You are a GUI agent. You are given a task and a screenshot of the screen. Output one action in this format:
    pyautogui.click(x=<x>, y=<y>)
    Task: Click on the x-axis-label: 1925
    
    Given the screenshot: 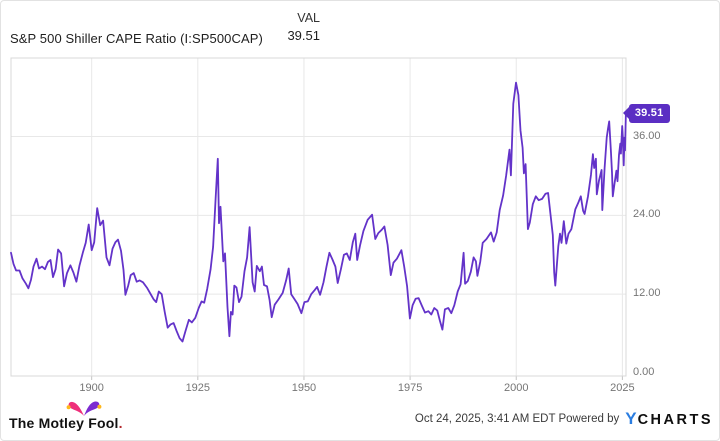 What is the action you would take?
    pyautogui.click(x=198, y=388)
    